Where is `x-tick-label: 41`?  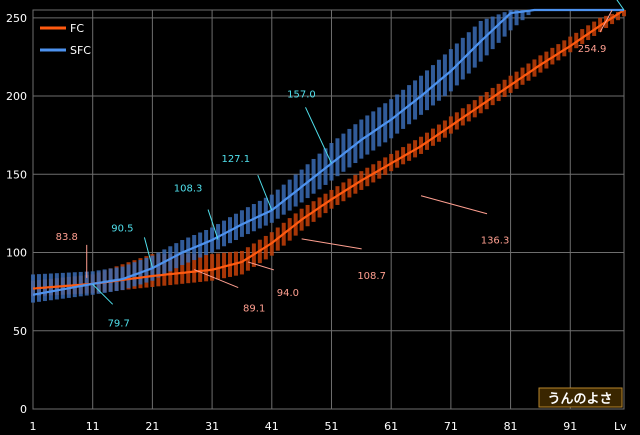
x-tick-label: 41 is located at coordinates (272, 426).